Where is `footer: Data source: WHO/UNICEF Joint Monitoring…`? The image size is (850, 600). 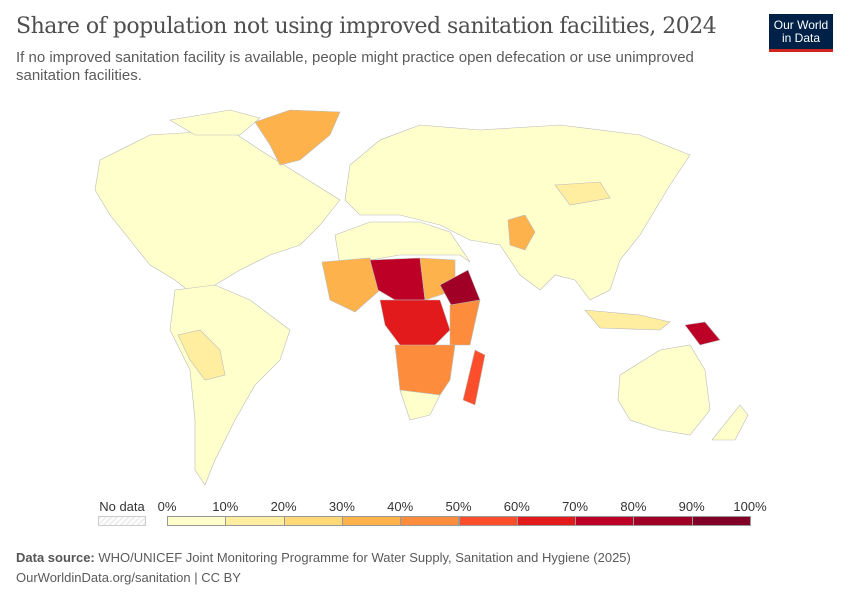 footer: Data source: WHO/UNICEF Joint Monitoring… is located at coordinates (323, 568).